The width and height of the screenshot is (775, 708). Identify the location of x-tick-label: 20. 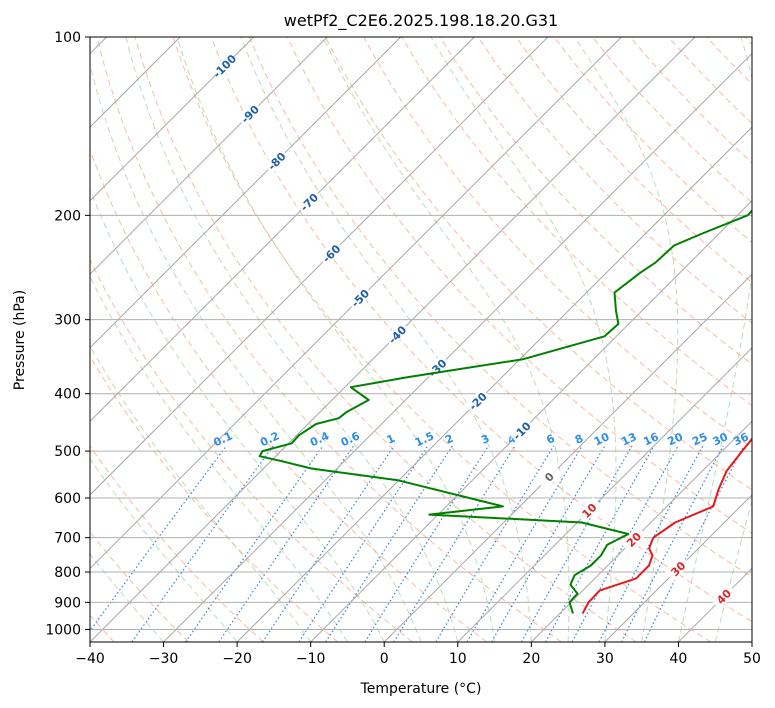
(531, 659).